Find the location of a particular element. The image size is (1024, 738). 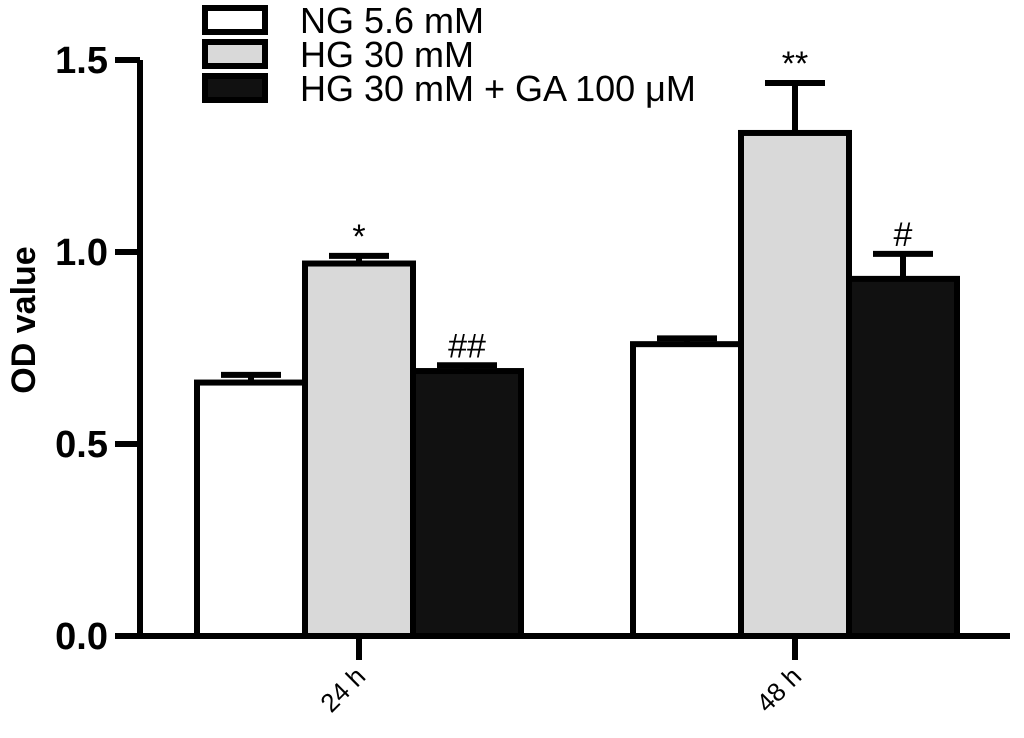

significance-label: # is located at coordinates (903, 235).